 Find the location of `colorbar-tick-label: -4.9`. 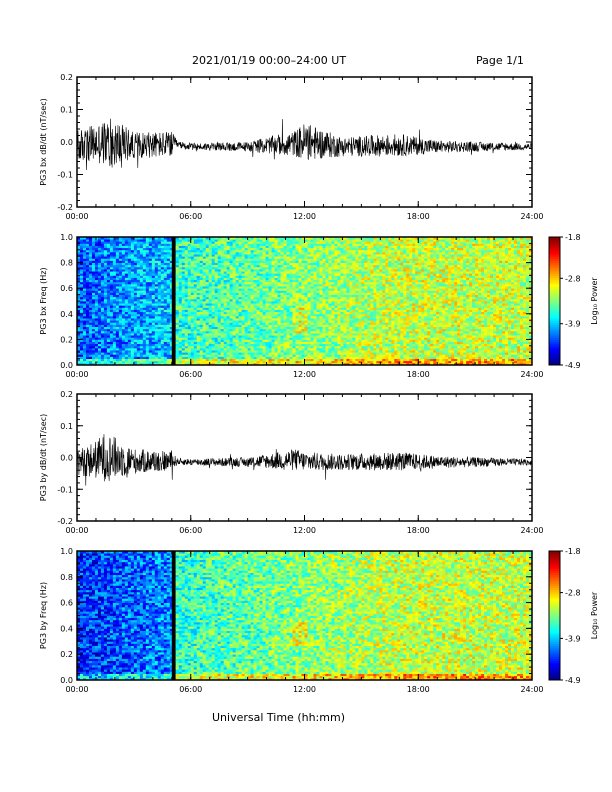

colorbar-tick-label: -4.9 is located at coordinates (573, 680).